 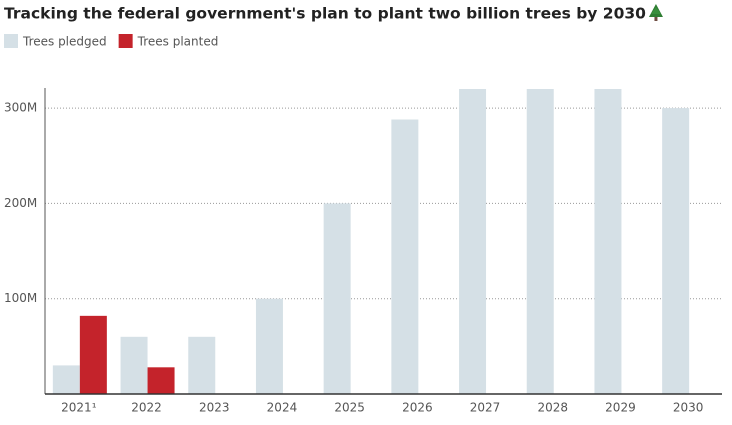 What do you see at coordinates (20, 108) in the screenshot?
I see `y-tick-label: 300M` at bounding box center [20, 108].